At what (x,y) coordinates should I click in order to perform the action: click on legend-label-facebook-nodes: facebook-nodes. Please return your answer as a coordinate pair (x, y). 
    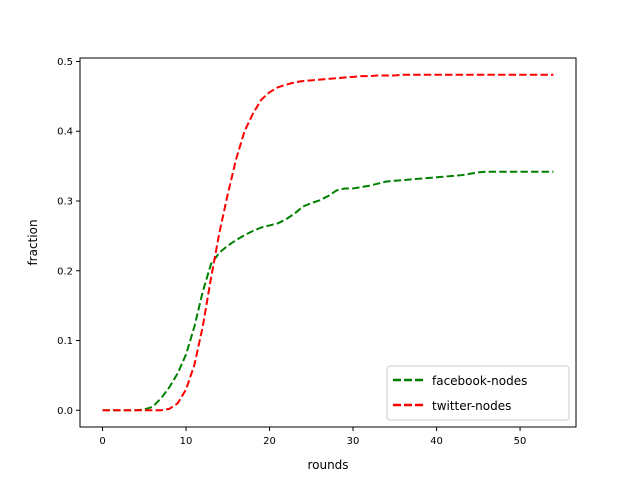
    Looking at the image, I should click on (479, 381).